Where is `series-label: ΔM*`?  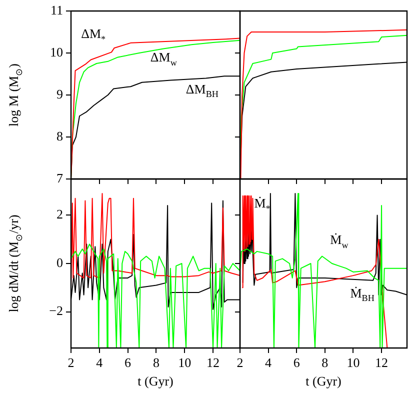 series-label: ΔM* is located at coordinates (93, 35).